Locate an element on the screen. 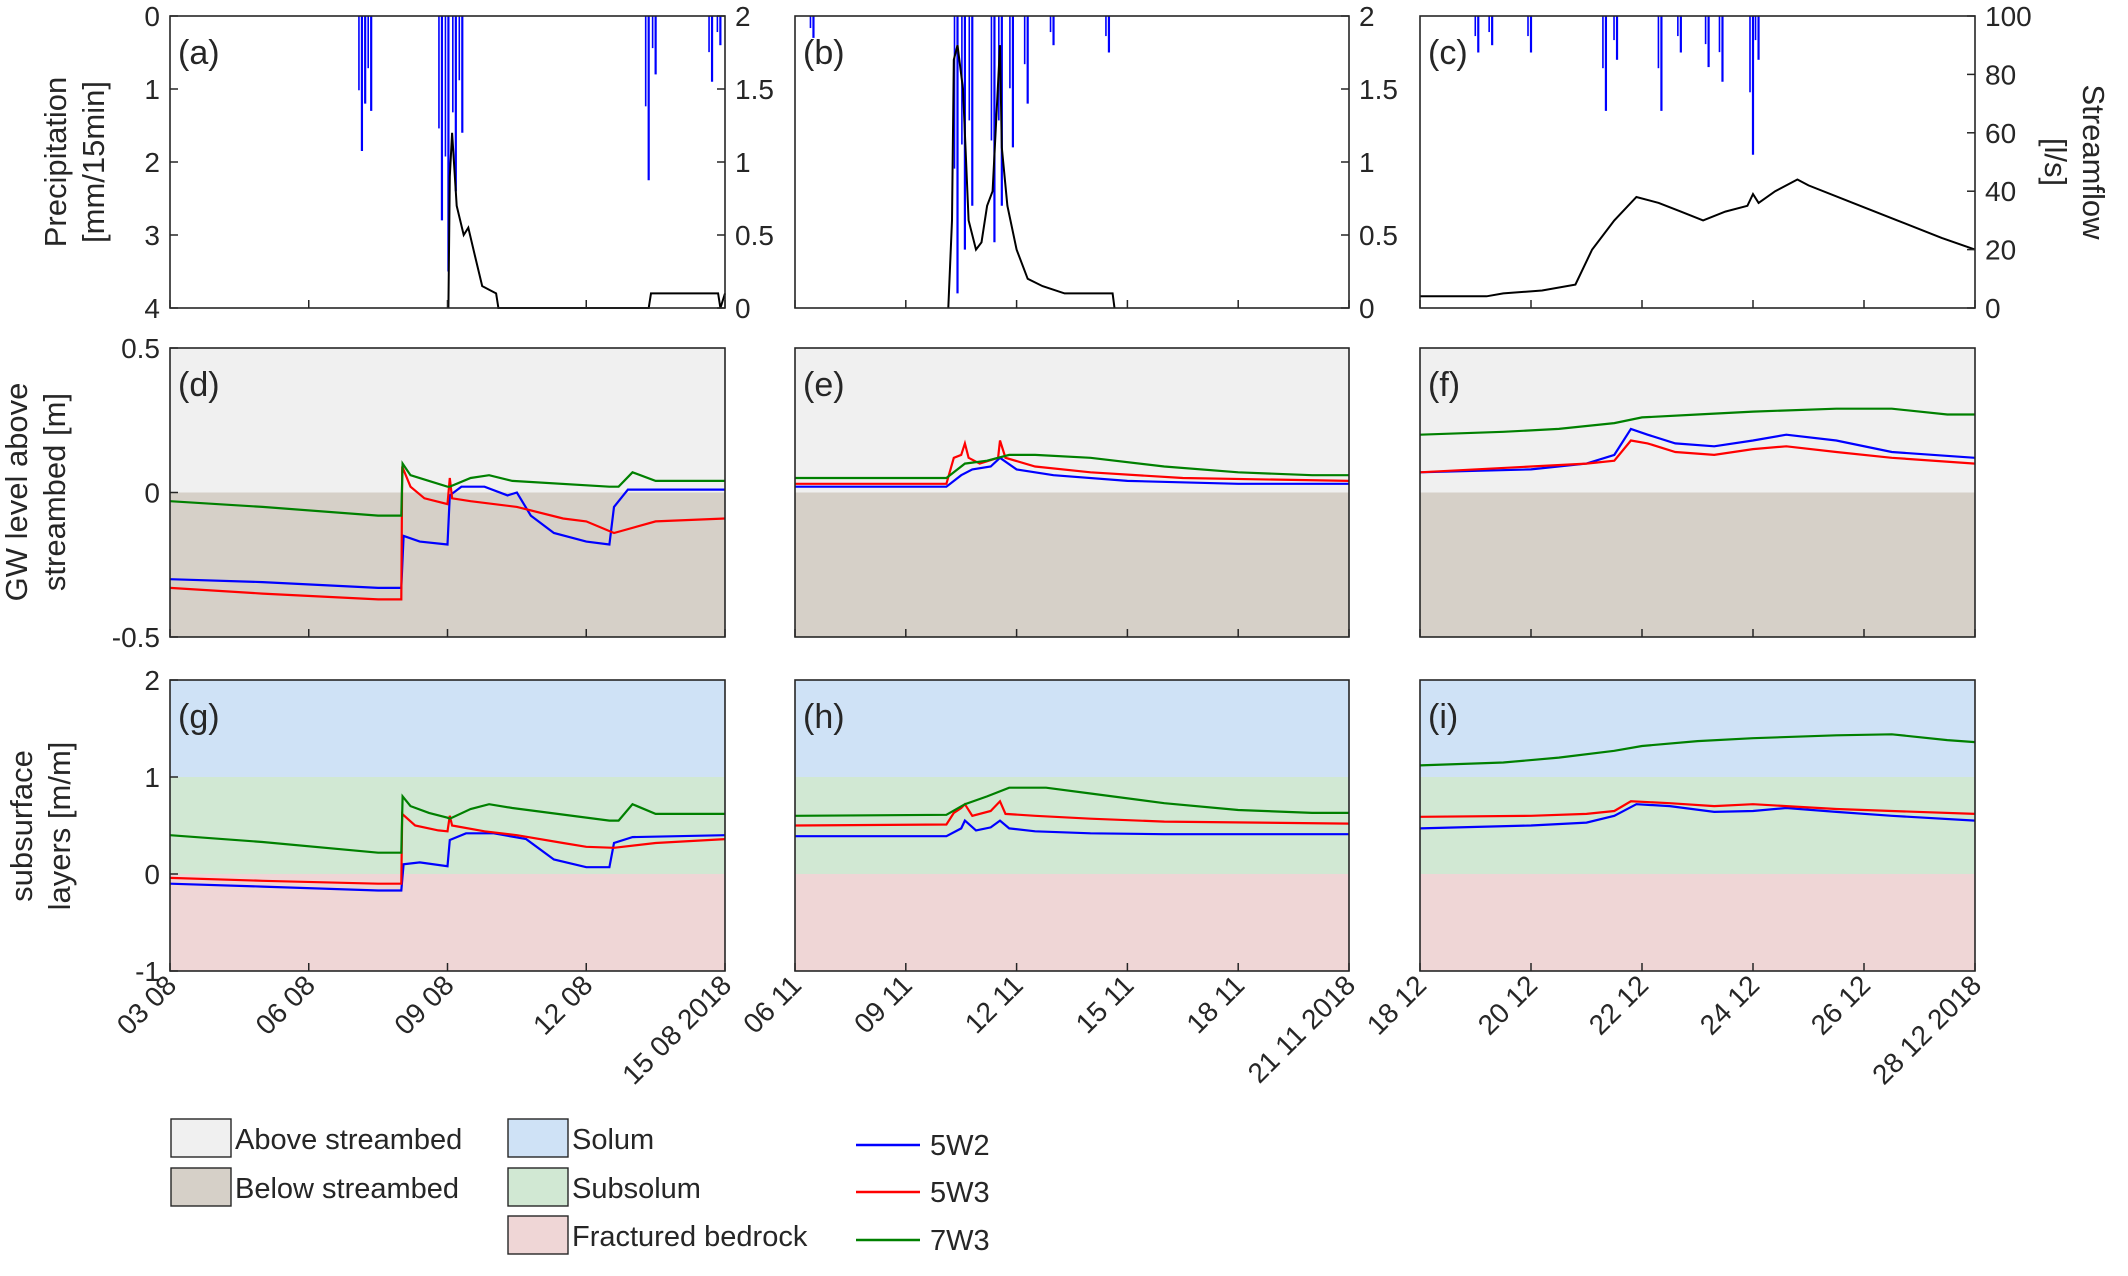  panel-label: (f) is located at coordinates (1444, 385).